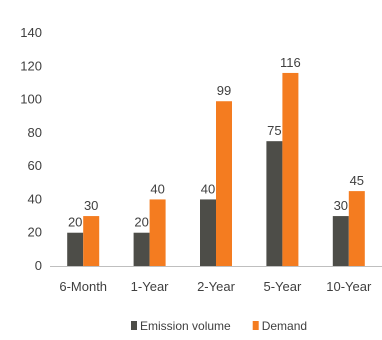 The image size is (382, 340). I want to click on data-label: 116, so click(290, 62).